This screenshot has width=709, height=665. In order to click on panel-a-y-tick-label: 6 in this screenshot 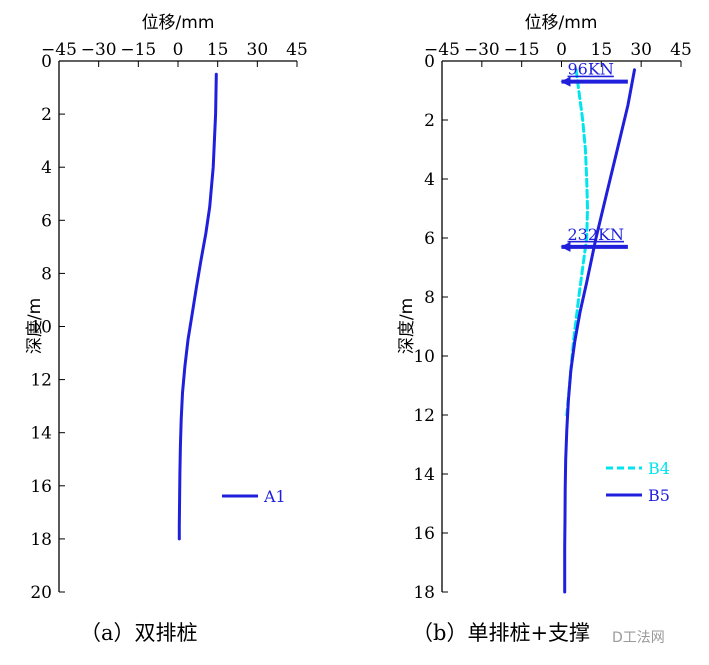, I will do `click(46, 221)`.